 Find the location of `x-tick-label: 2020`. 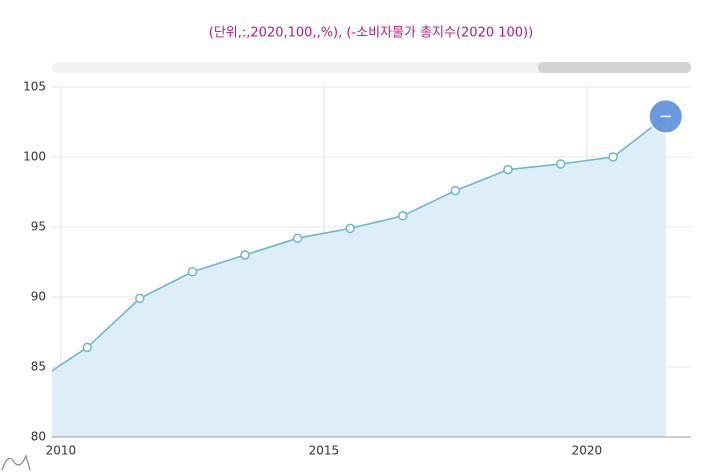

x-tick-label: 2020 is located at coordinates (587, 451).